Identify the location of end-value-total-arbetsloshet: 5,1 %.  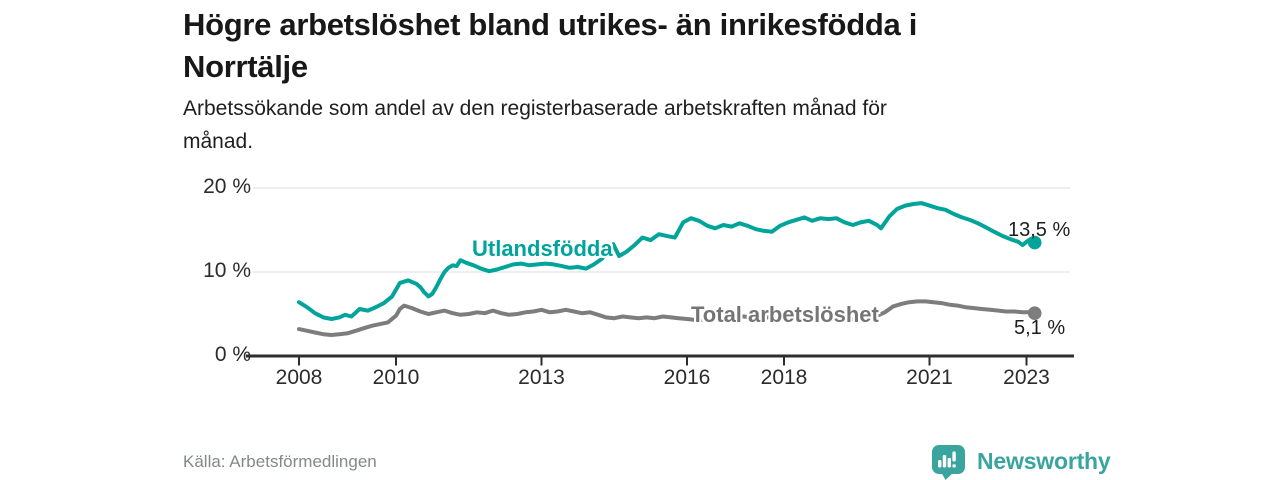
(1040, 328).